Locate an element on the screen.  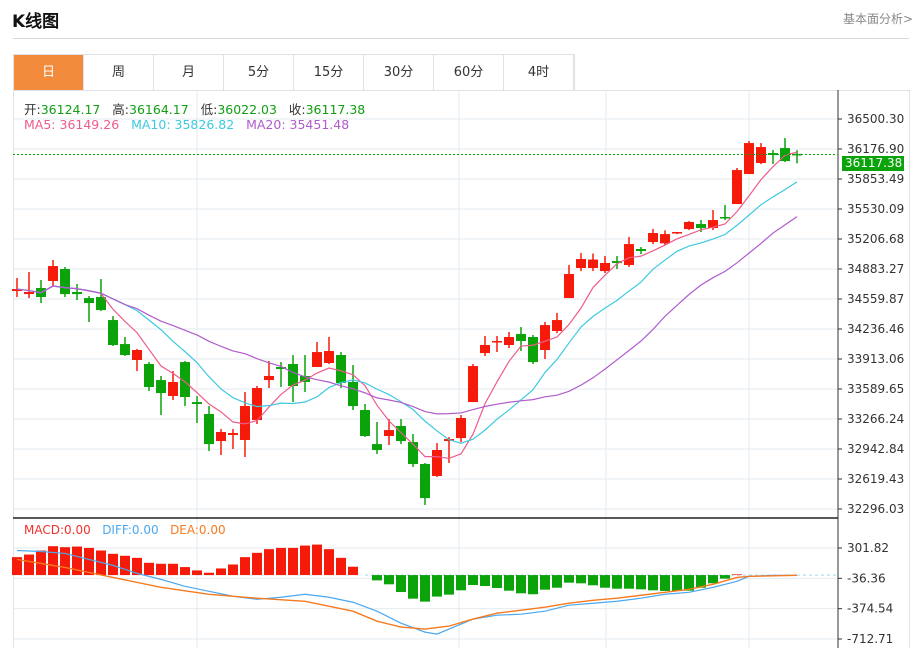
current-price-label: 36117.38 is located at coordinates (873, 163).